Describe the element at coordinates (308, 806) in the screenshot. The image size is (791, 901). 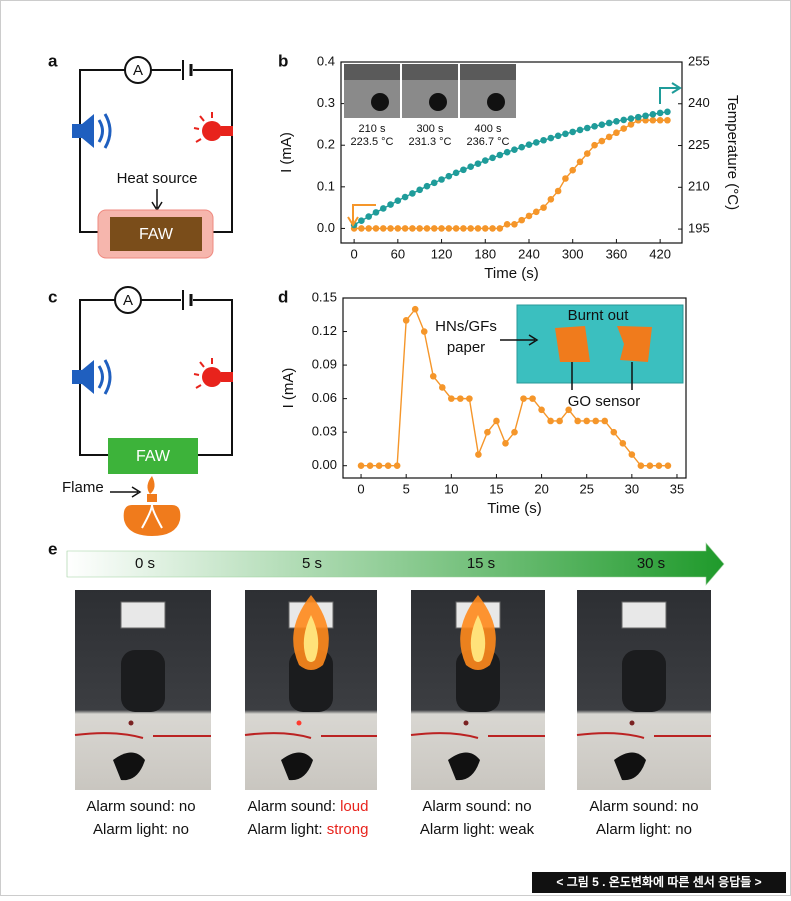
I see `caption: Alarm sound: loud` at that location.